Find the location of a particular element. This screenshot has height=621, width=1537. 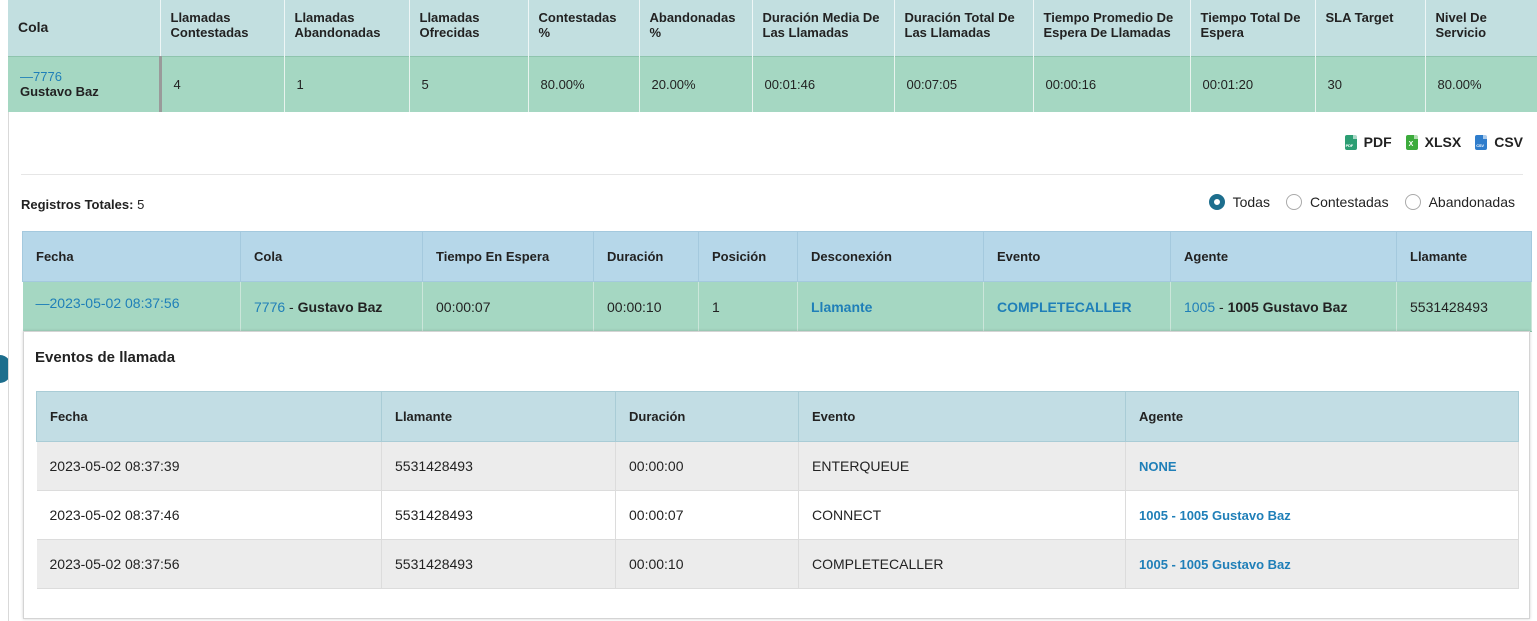

export-toolbar: PDF PDF X XLSX CSV CSV is located at coordinates (1433, 142).